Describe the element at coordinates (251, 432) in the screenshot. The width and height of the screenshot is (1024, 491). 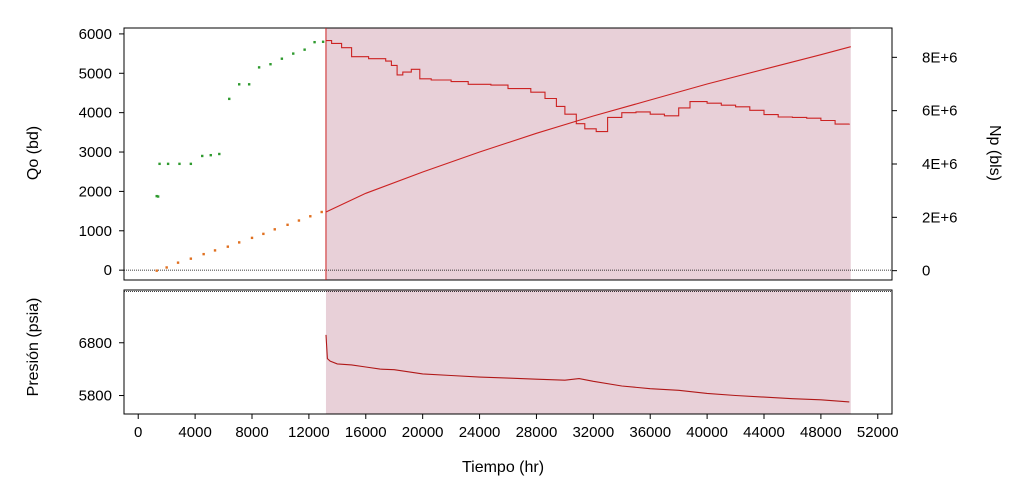
I see `x-tick-label: 8000` at that location.